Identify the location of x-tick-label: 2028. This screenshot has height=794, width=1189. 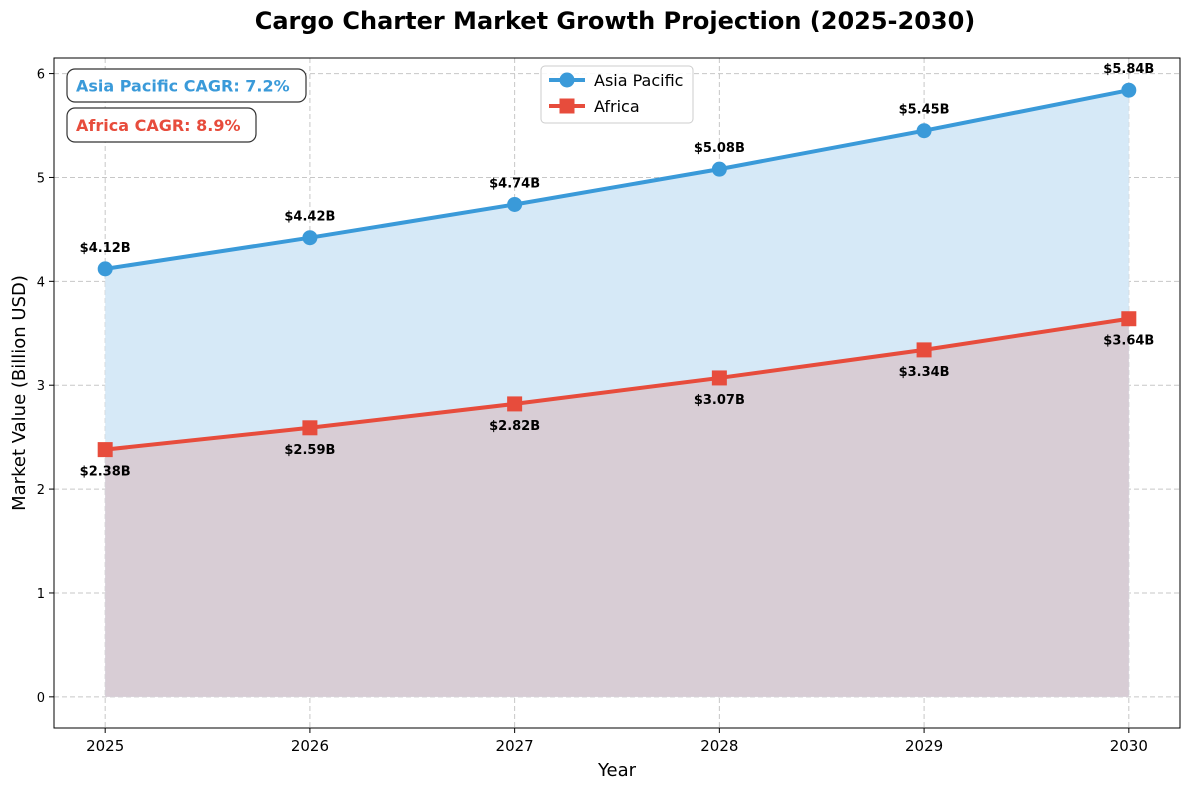
(719, 746).